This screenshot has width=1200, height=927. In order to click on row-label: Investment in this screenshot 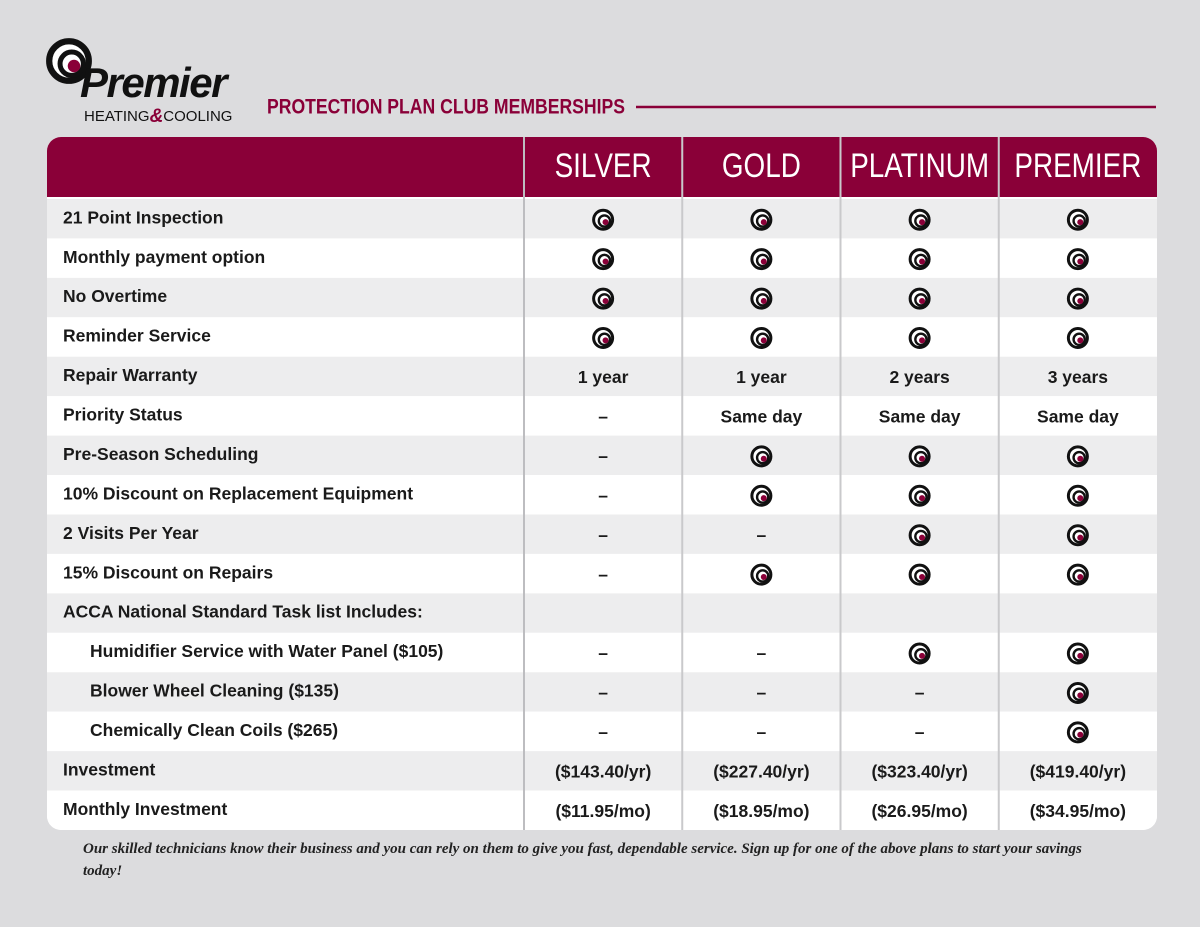, I will do `click(109, 769)`.